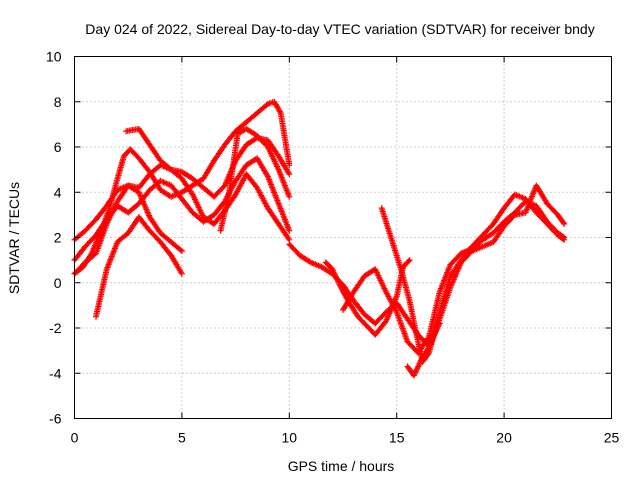 The image size is (640, 480). I want to click on y-tick-label: 8, so click(58, 102).